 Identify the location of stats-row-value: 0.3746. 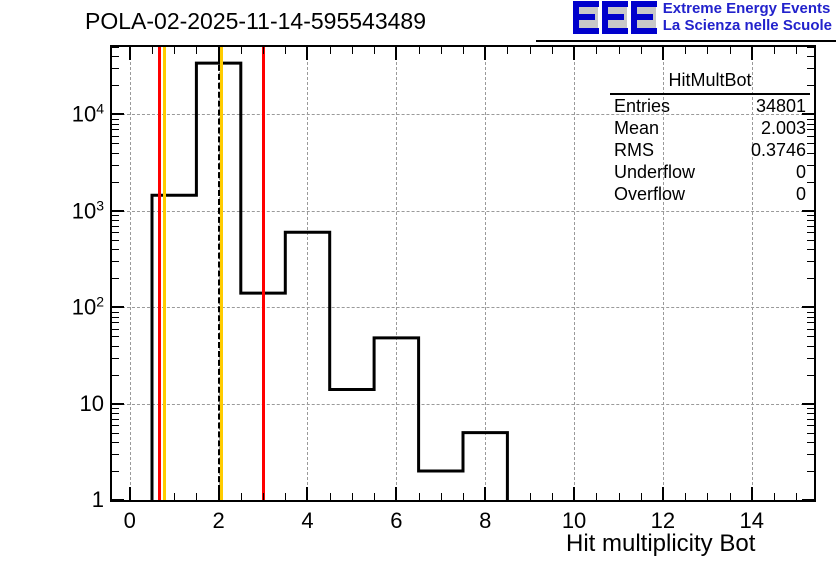
(778, 150).